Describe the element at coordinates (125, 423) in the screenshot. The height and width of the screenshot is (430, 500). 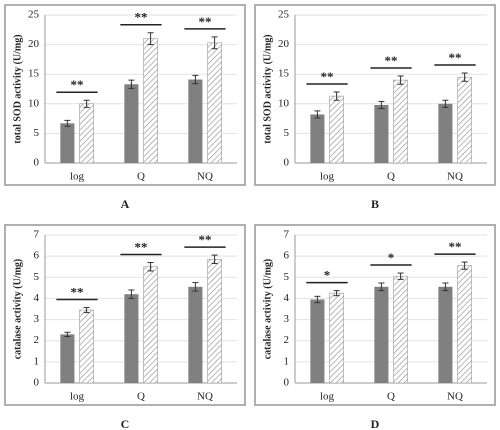
I see `panel-label: C` at that location.